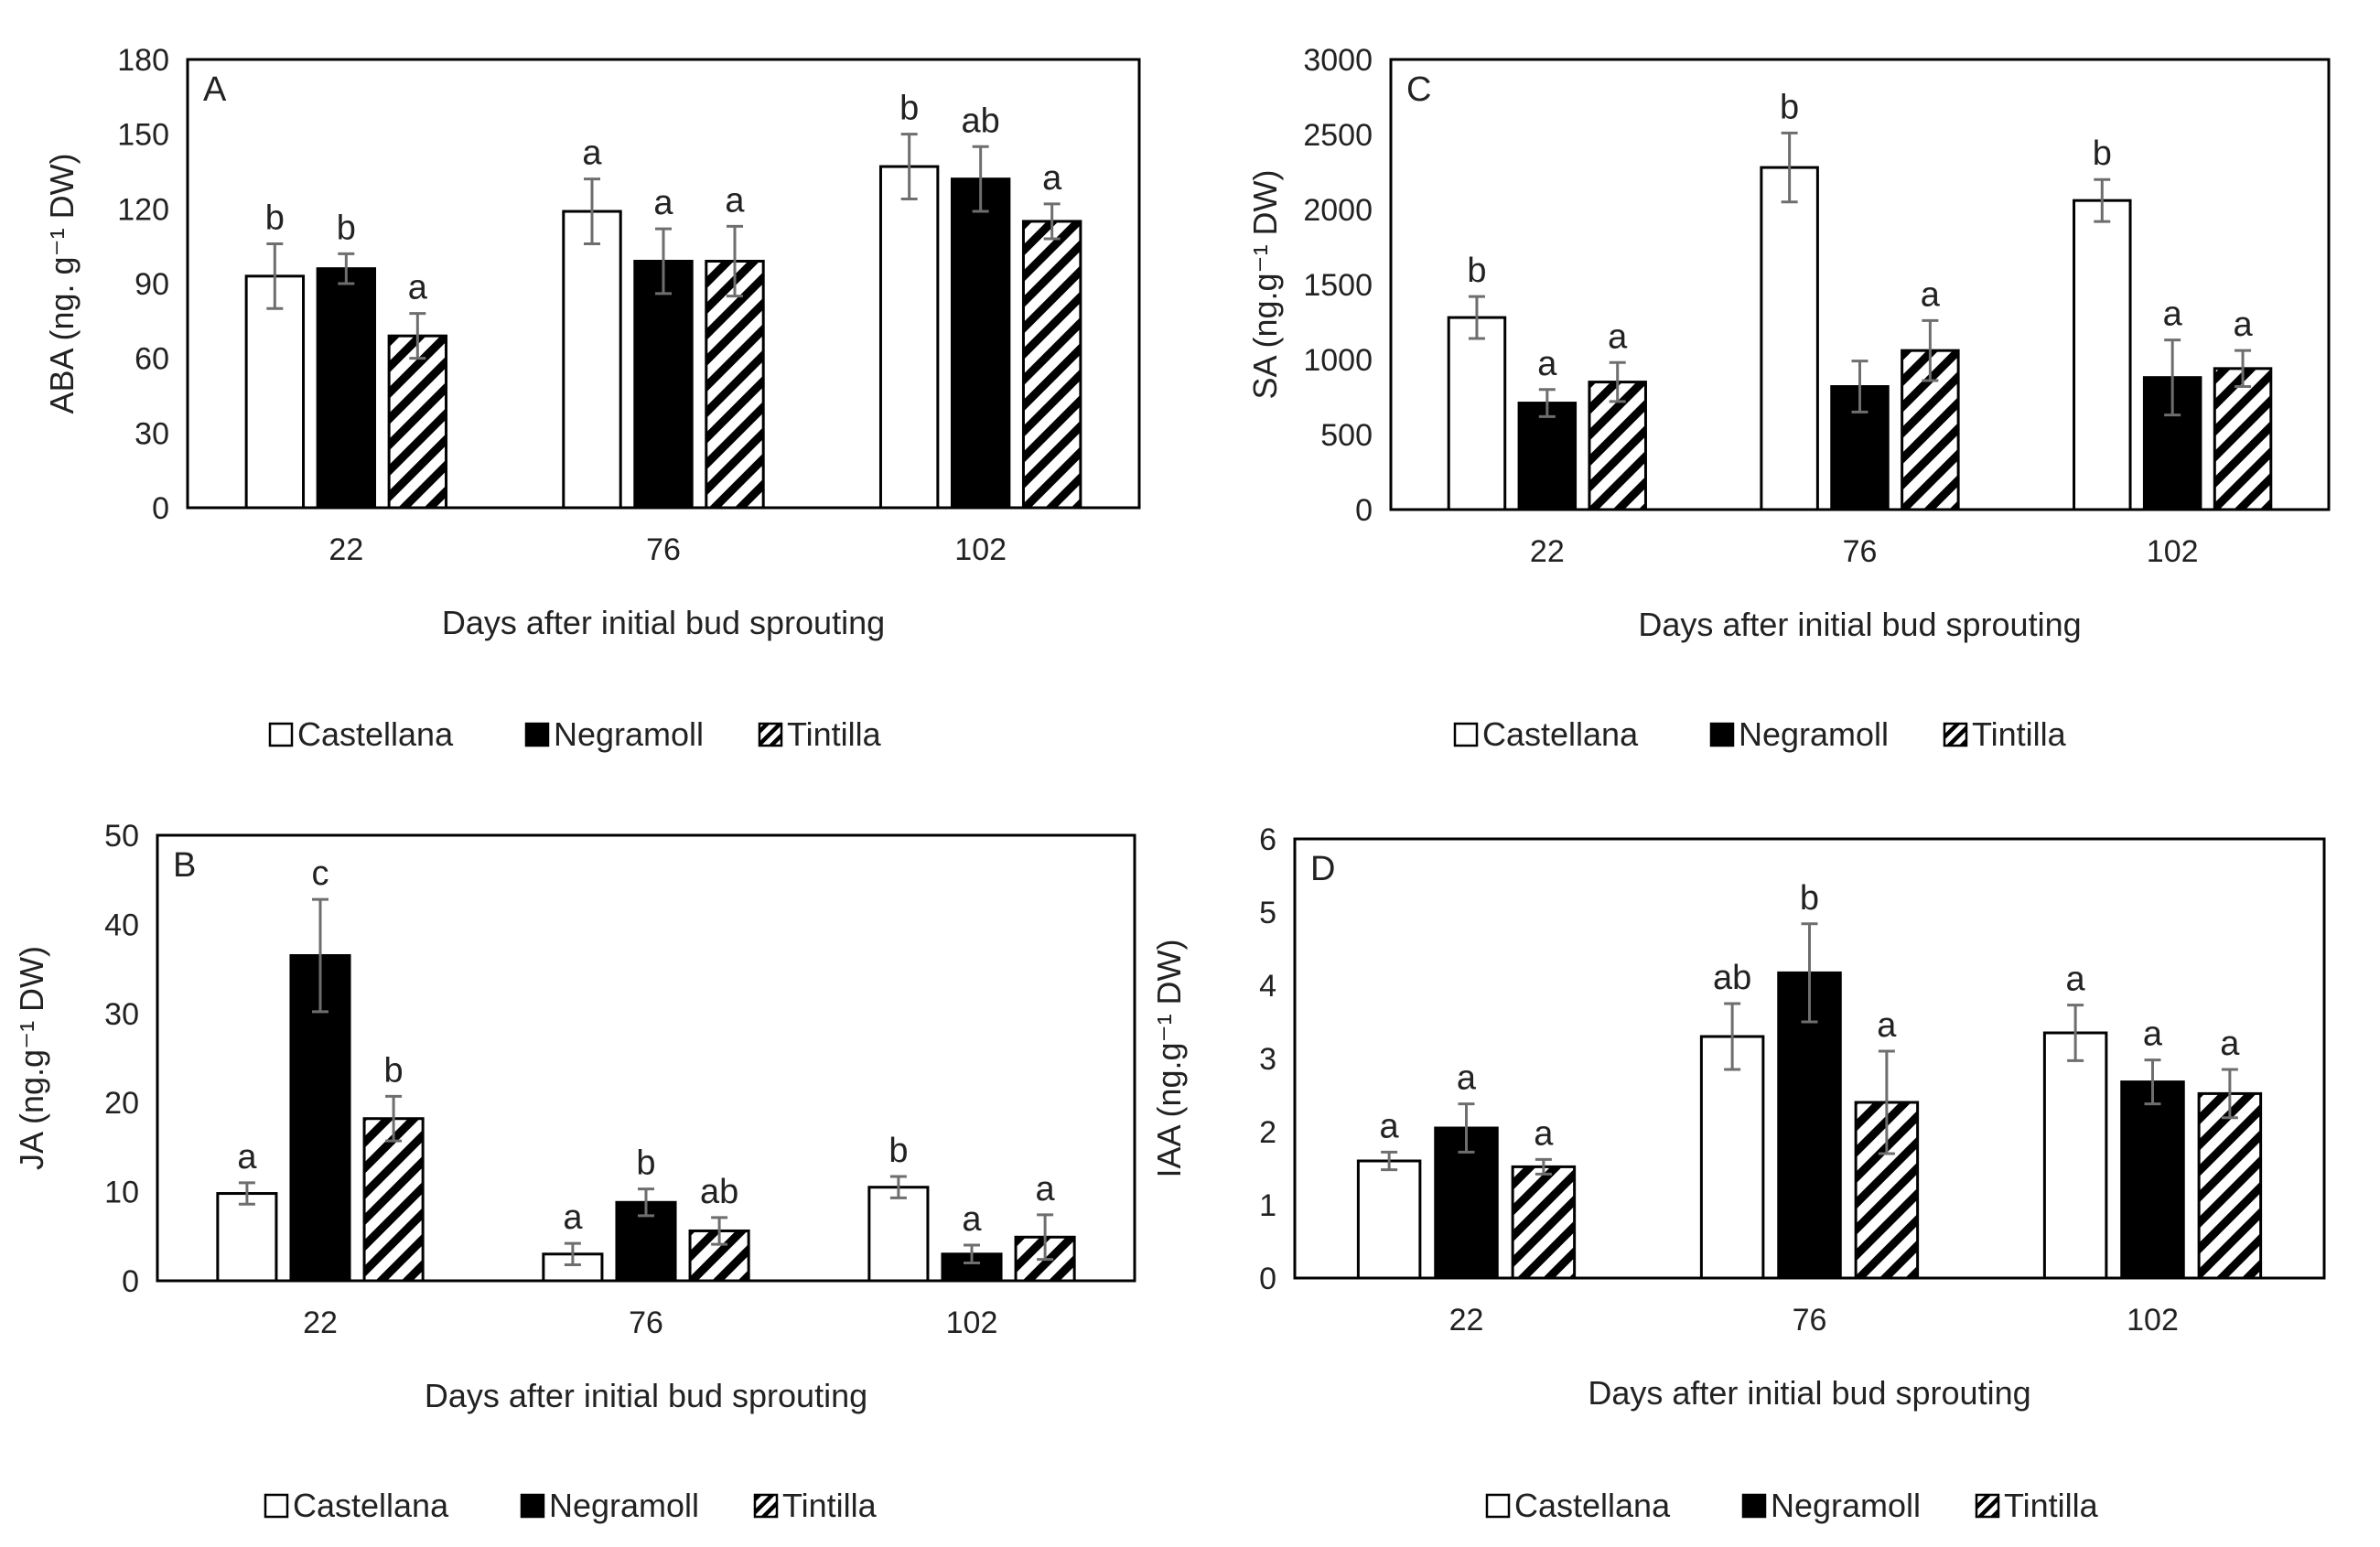 The image size is (2380, 1547). I want to click on x-axis-title-c: Days after initial bud sprouting, so click(1859, 624).